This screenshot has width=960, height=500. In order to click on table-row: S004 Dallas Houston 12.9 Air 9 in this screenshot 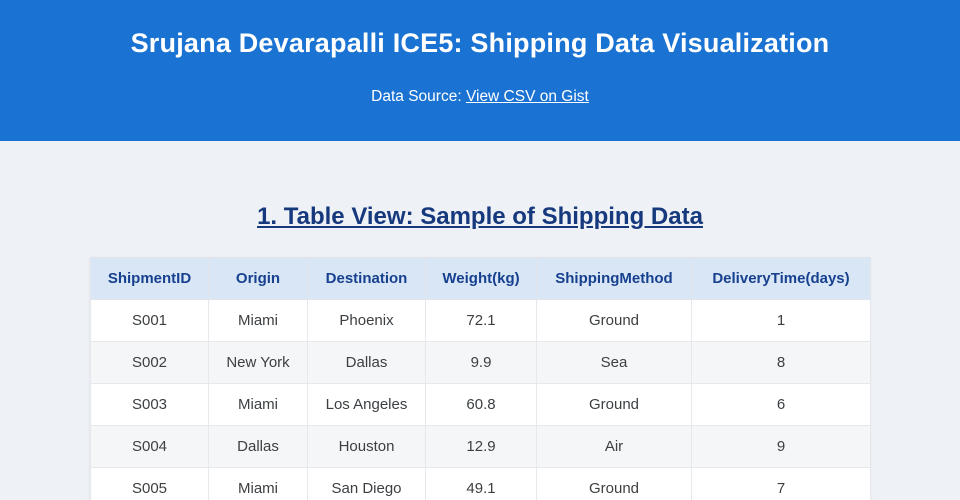, I will do `click(480, 446)`.